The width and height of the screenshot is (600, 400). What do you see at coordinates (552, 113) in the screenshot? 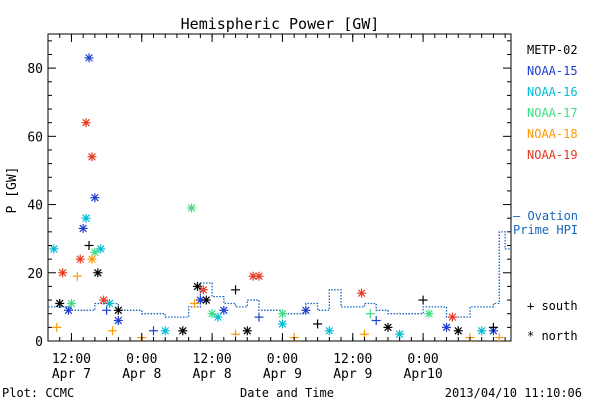
I see `legend-noaa-17: NOAA-17` at bounding box center [552, 113].